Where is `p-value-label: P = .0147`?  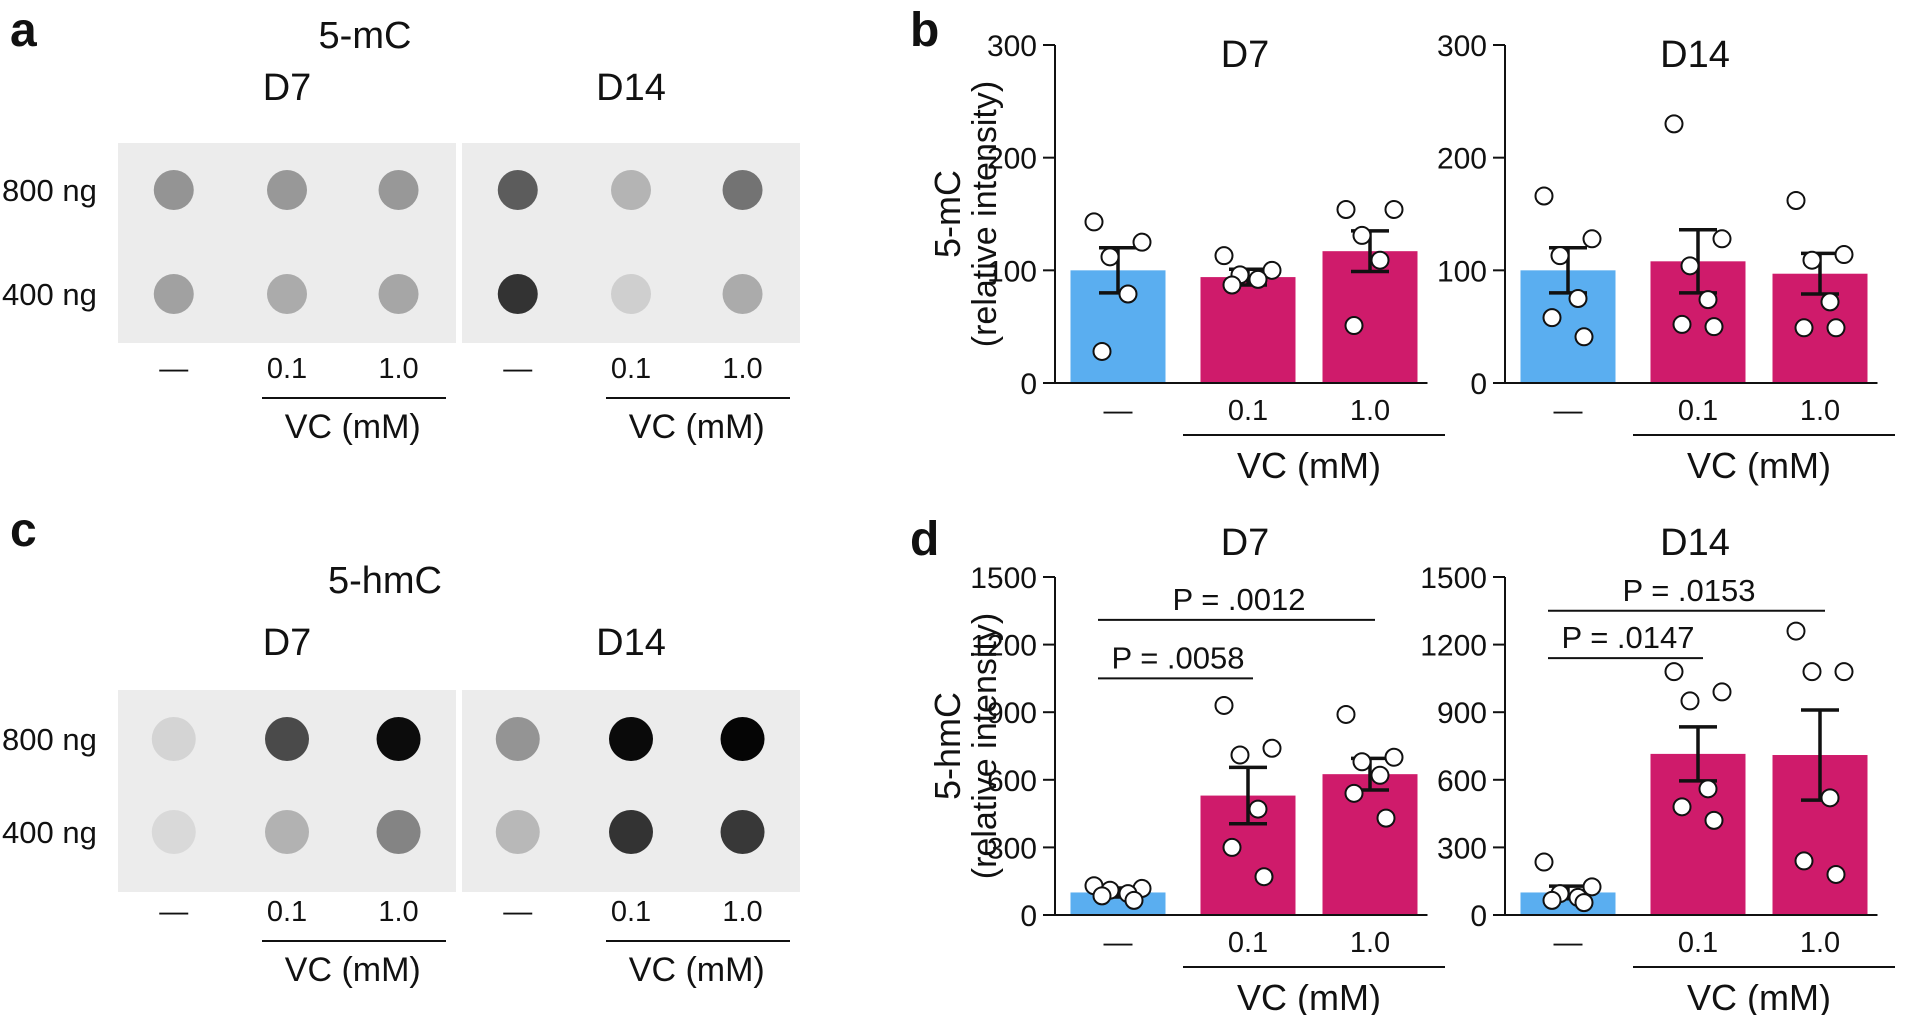 p-value-label: P = .0147 is located at coordinates (1627, 637).